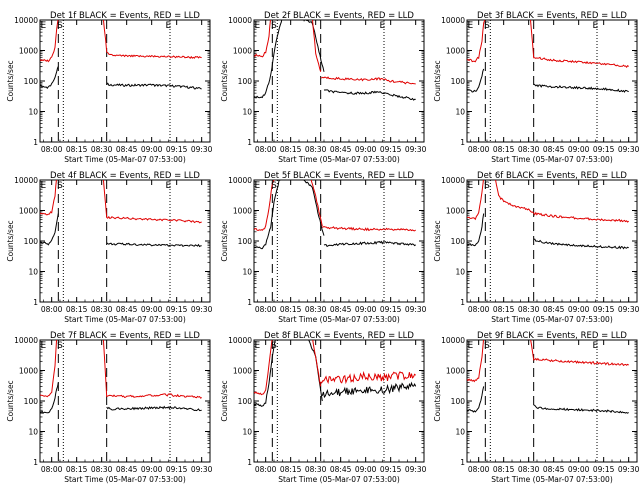  What do you see at coordinates (125, 336) in the screenshot?
I see `chart-title: Det 7f BLACK = Events, RED = LLD` at bounding box center [125, 336].